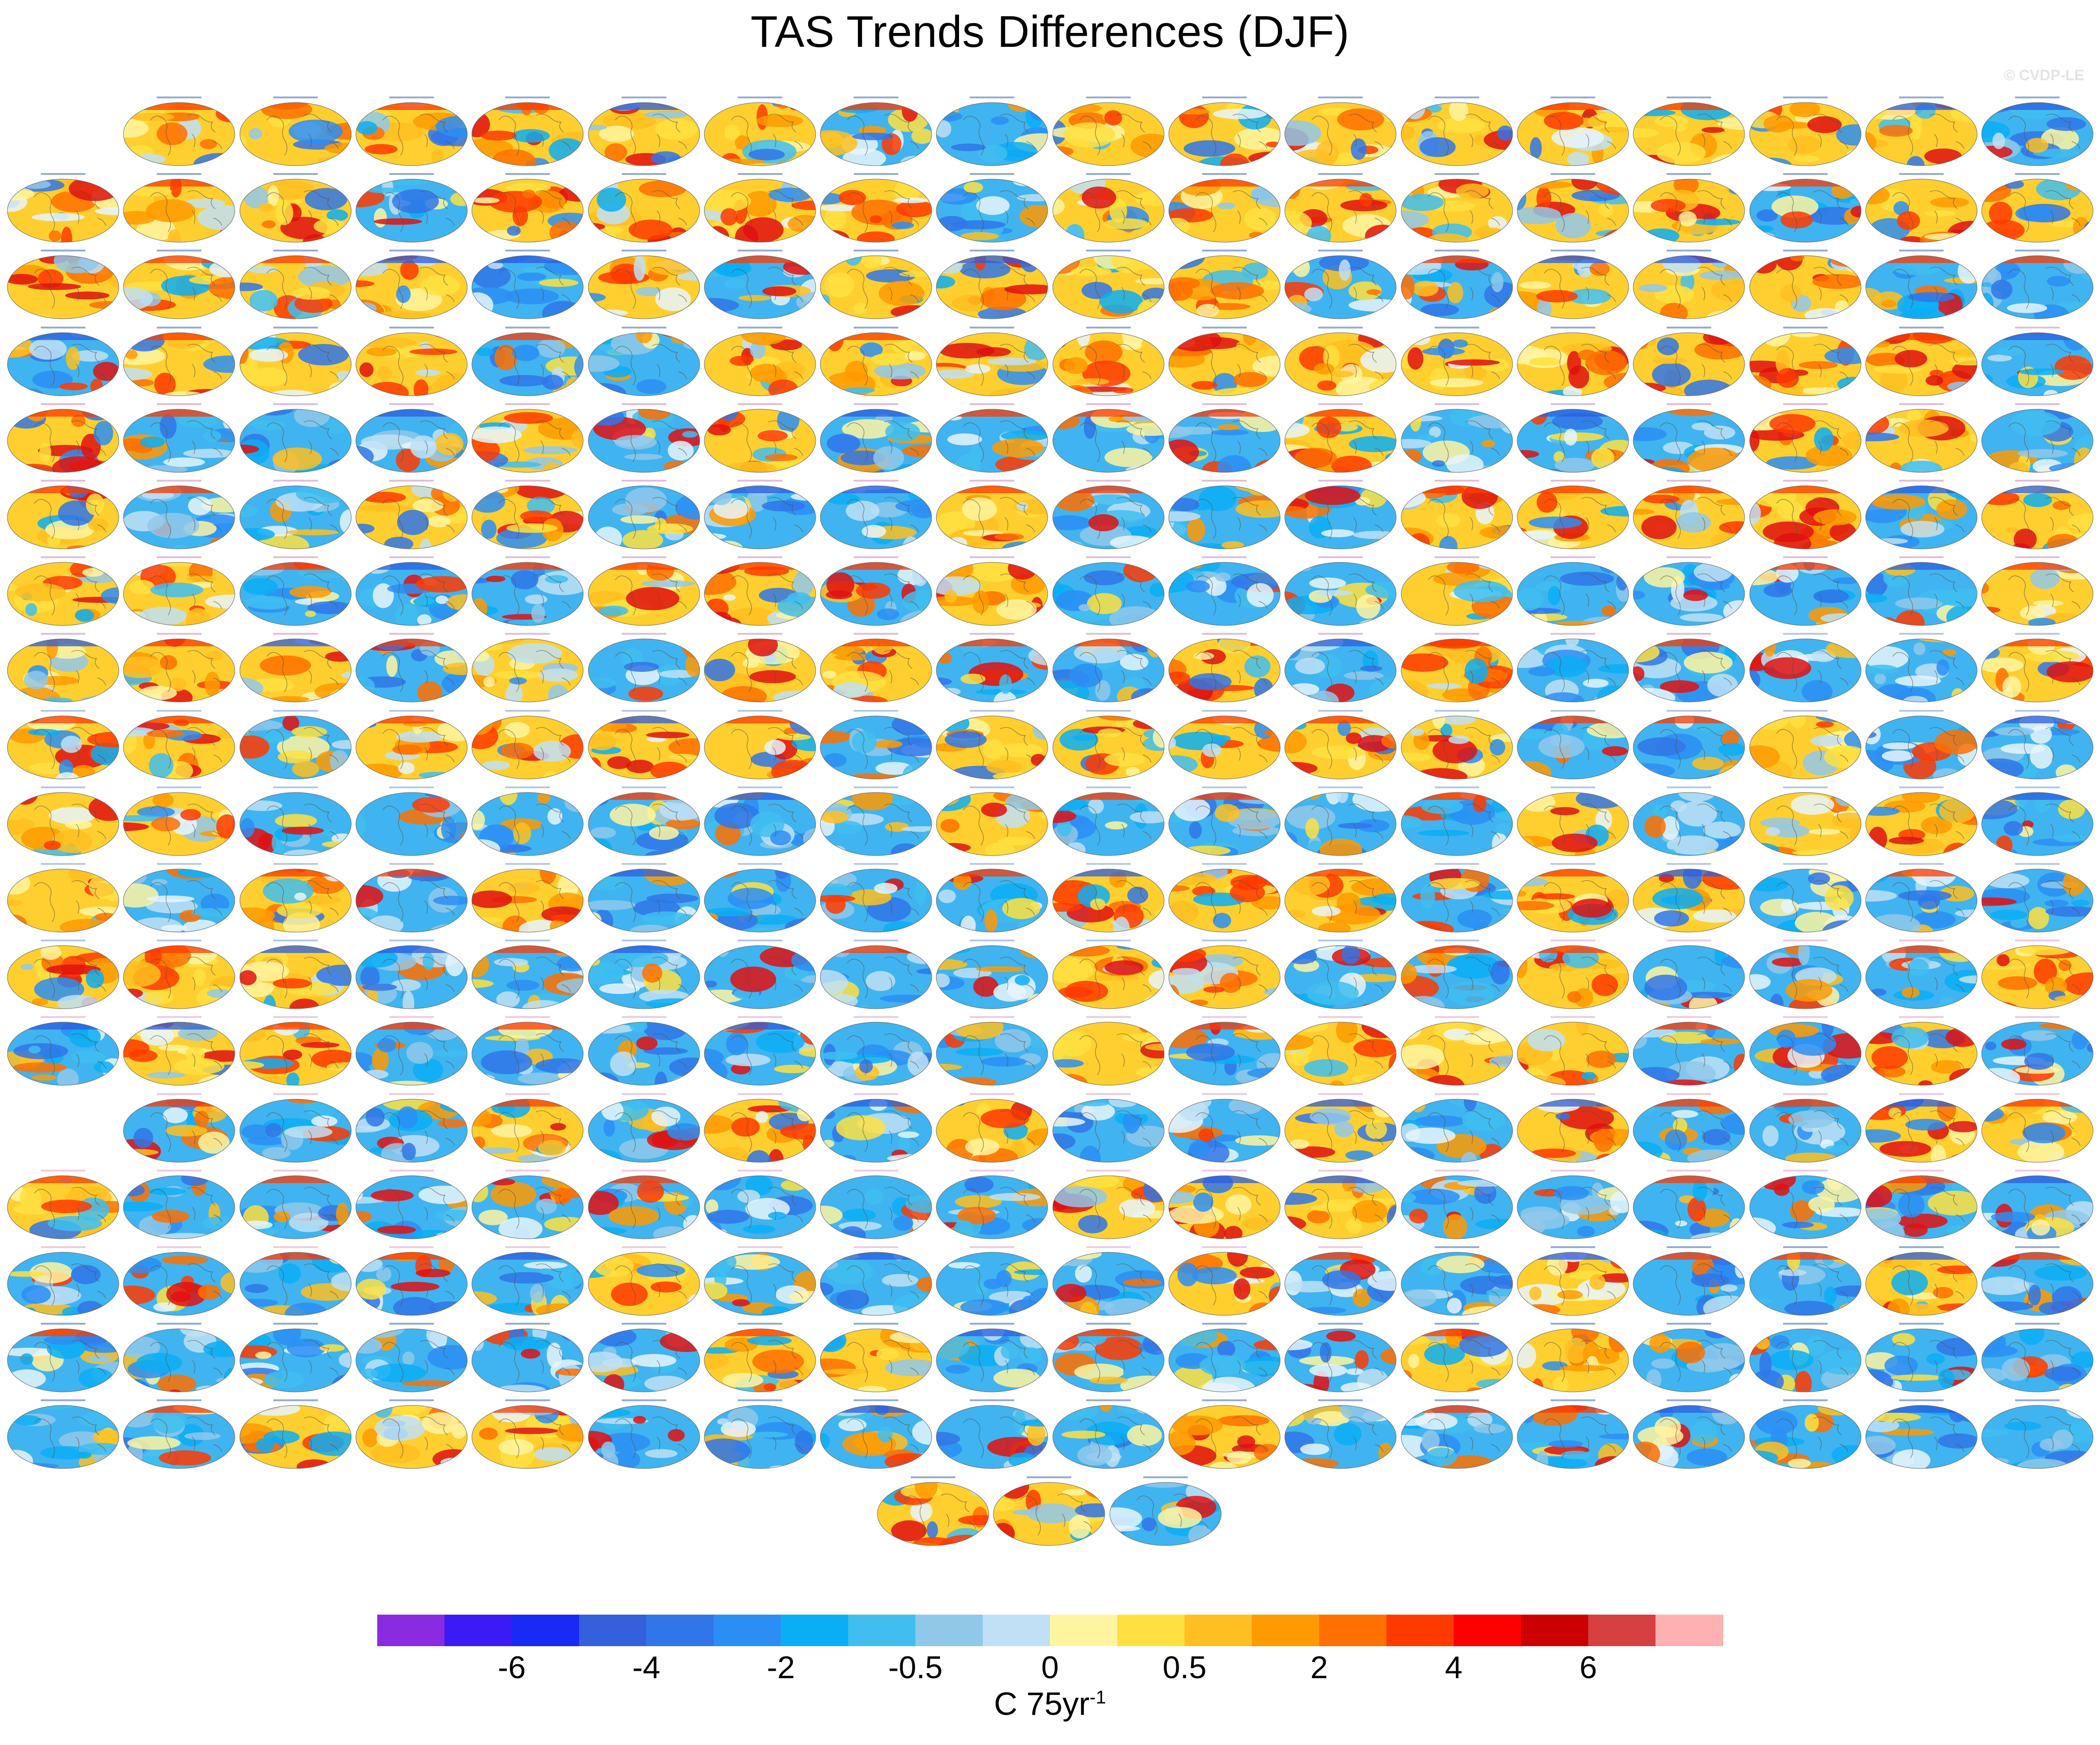 This screenshot has height=1745, width=2100. What do you see at coordinates (1097, 1697) in the screenshot?
I see `units-exponent: -1` at bounding box center [1097, 1697].